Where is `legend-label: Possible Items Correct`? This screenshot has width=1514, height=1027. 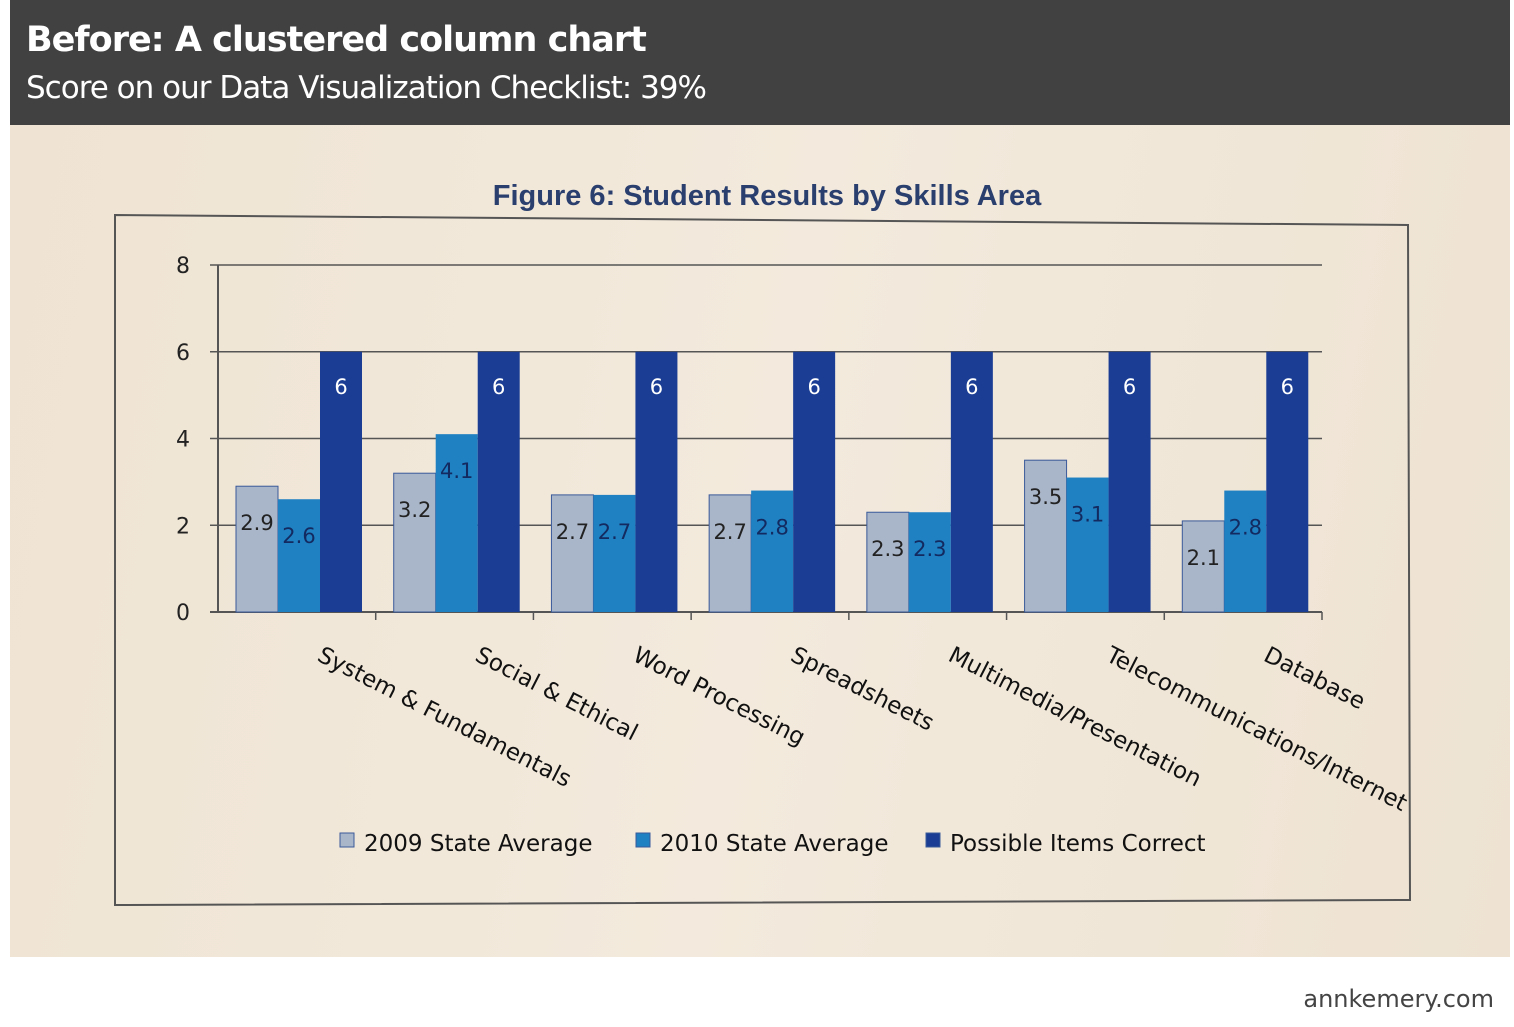 legend-label: Possible Items Correct is located at coordinates (1078, 844).